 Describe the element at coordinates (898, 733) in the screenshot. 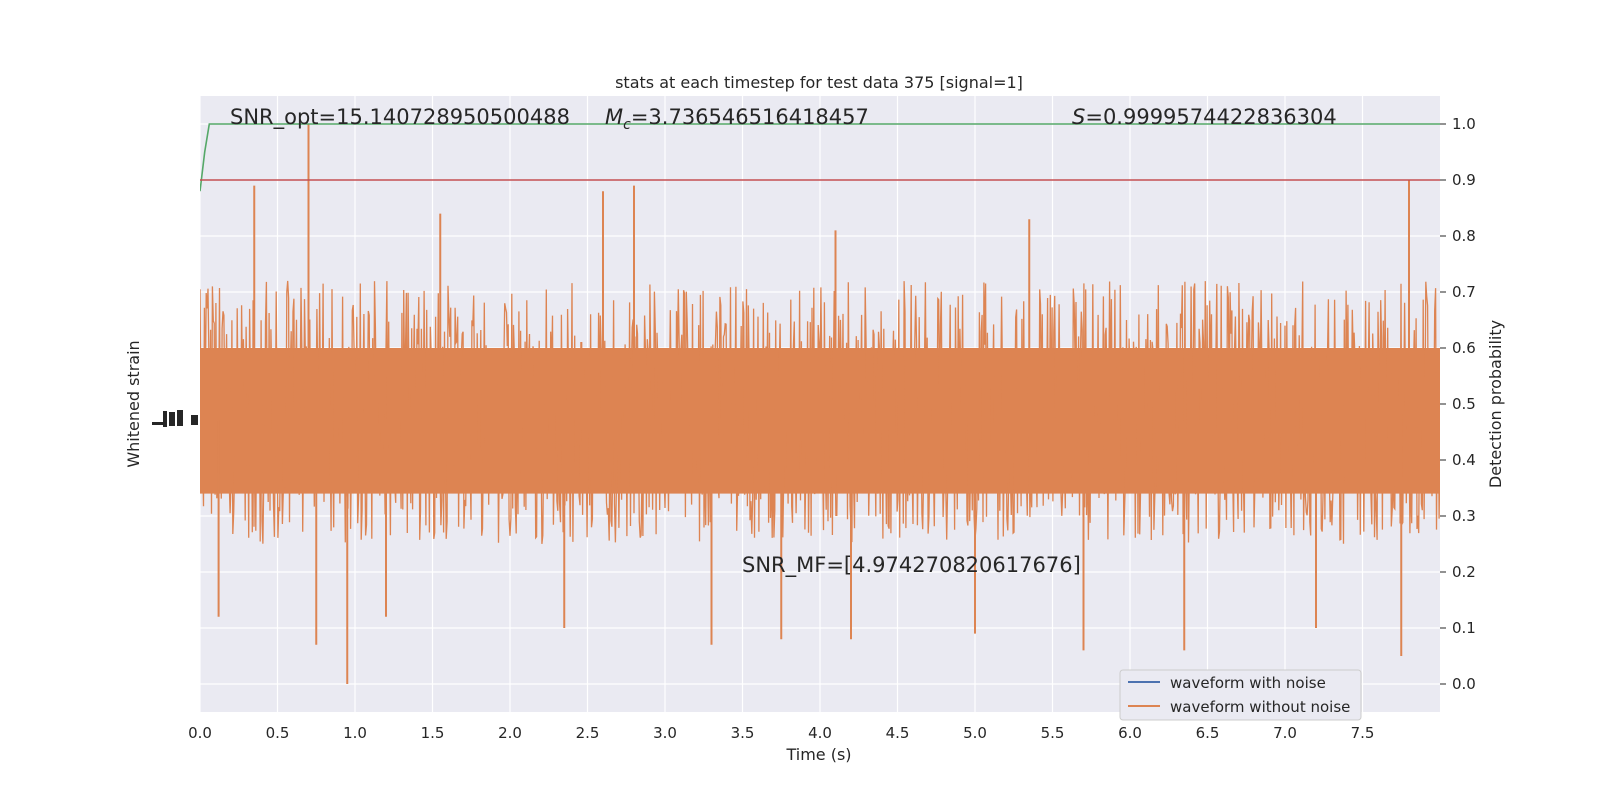

I see `x-tick-label: 4.5` at that location.